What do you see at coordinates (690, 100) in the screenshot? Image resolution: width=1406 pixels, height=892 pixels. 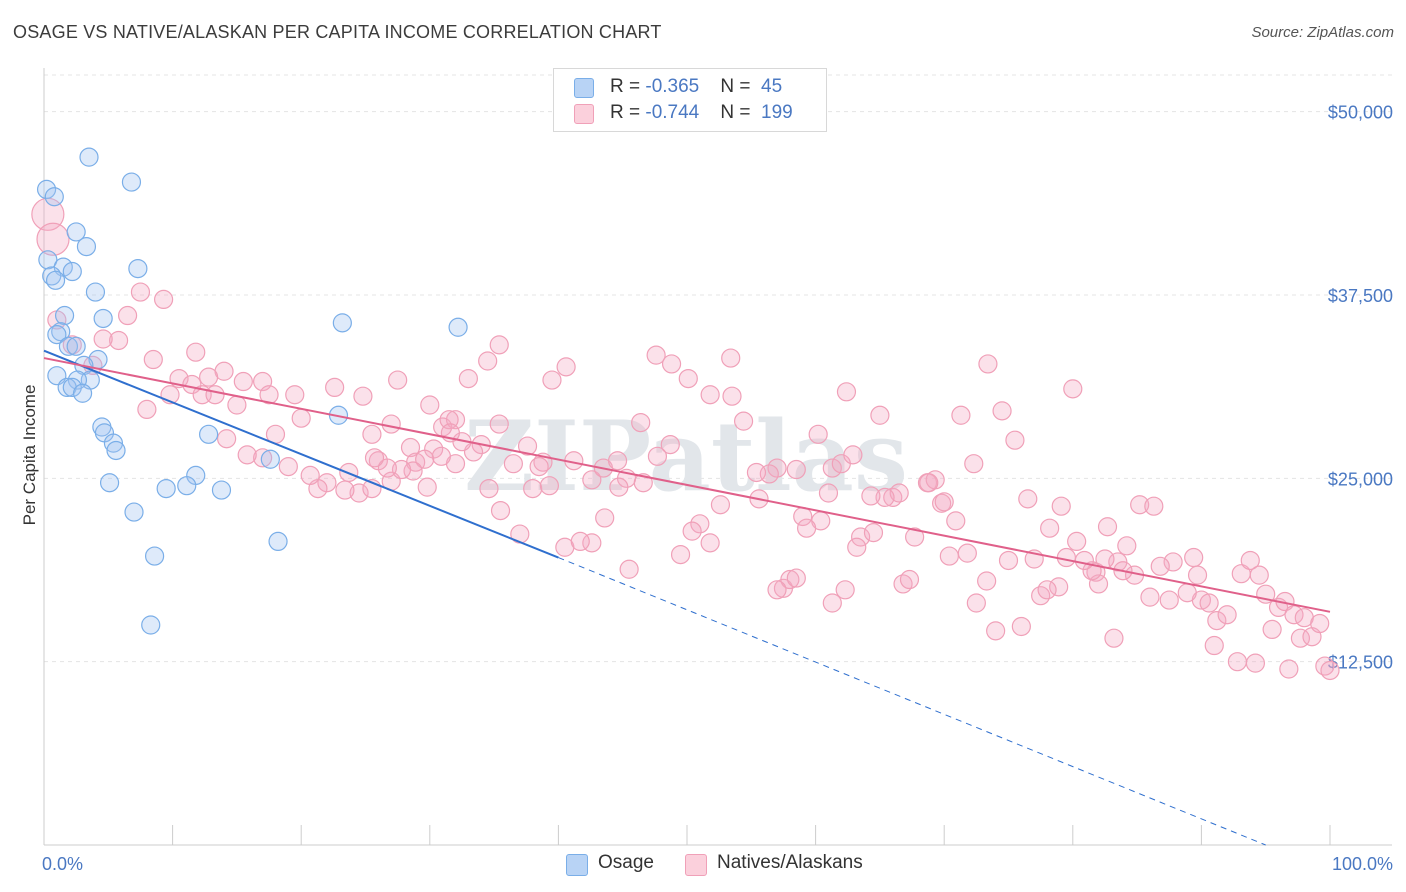 I see `legend: R = -0.365 N = 45 R = -0.744 N = 199` at bounding box center [690, 100].